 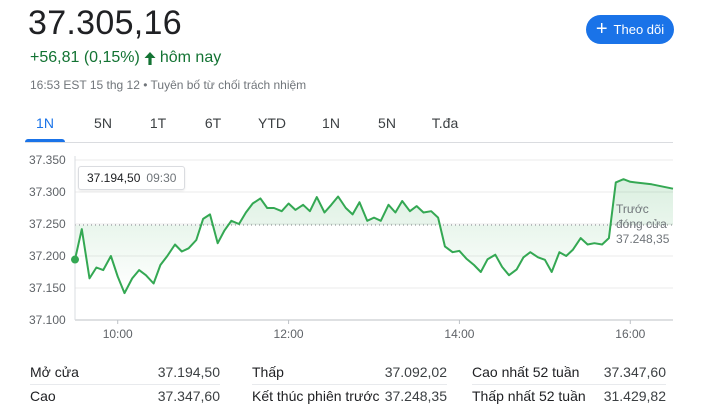 I want to click on tab-5-days: 5N, so click(x=103, y=123).